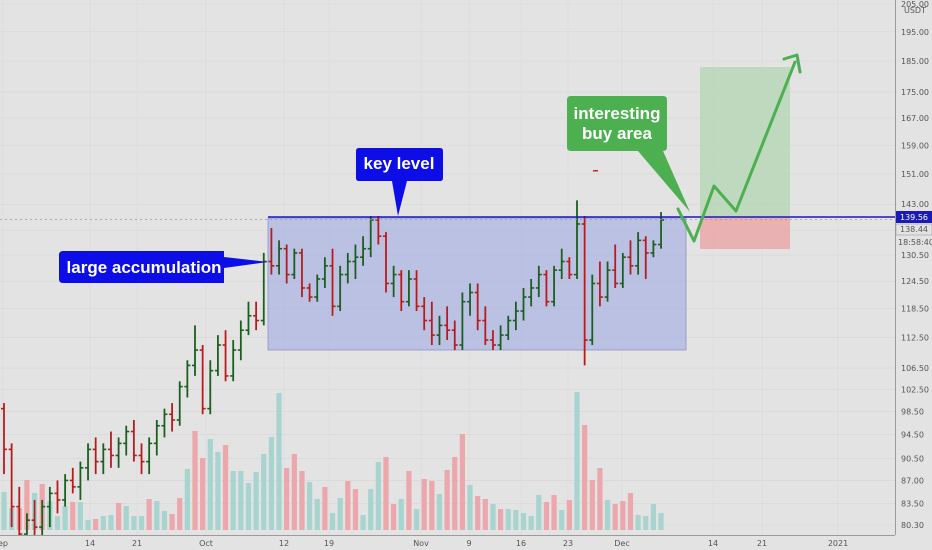  What do you see at coordinates (628, 154) in the screenshot?
I see `buy-area-bubble` at bounding box center [628, 154].